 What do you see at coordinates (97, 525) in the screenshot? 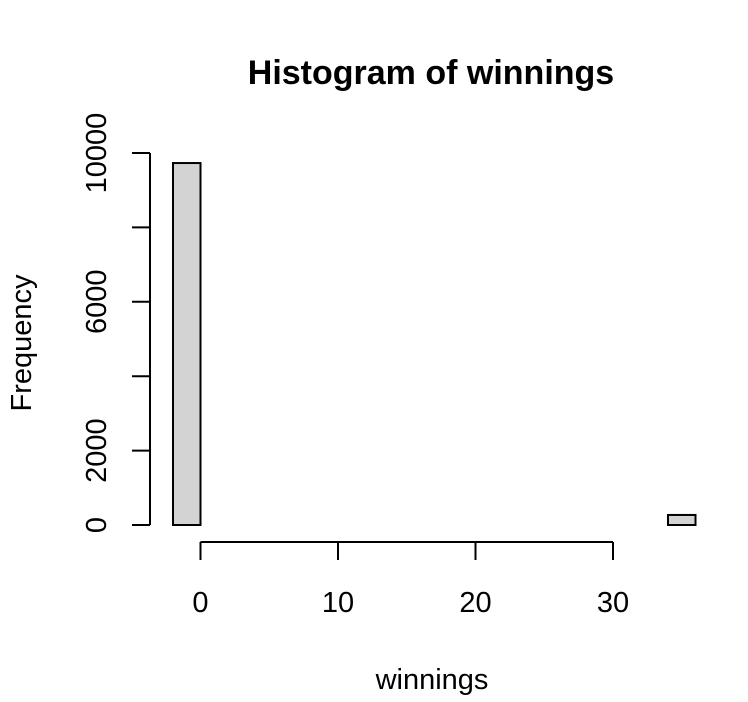
I see `y-tick-label: 0` at bounding box center [97, 525].